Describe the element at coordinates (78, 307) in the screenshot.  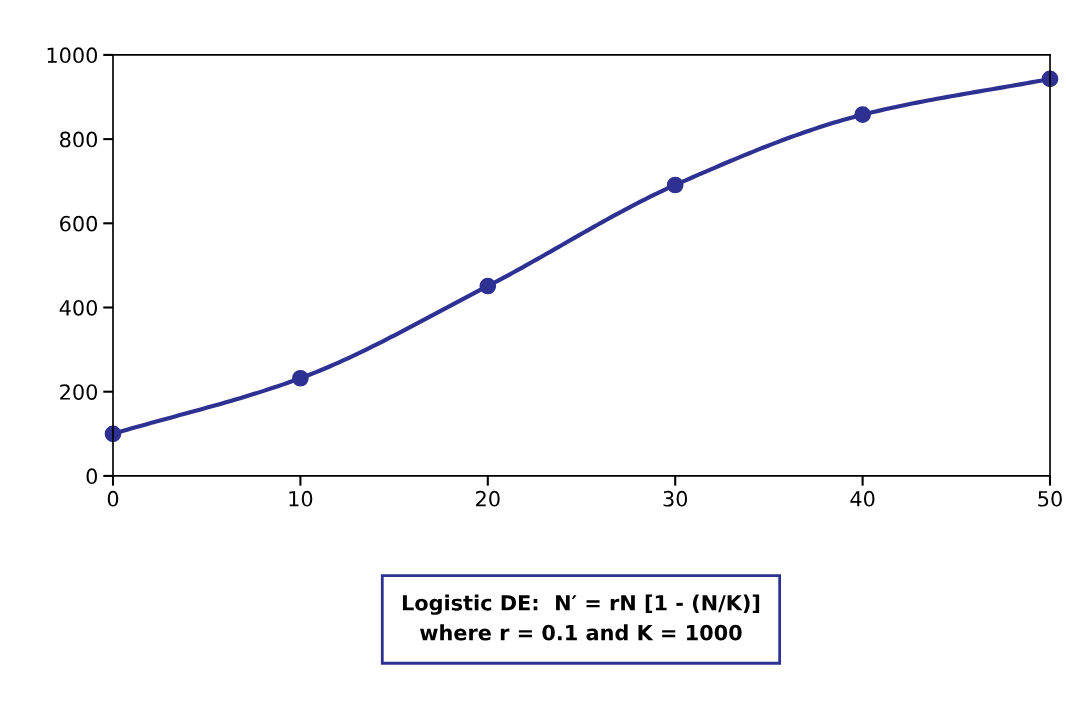
I see `y-tick-label: 400` at that location.